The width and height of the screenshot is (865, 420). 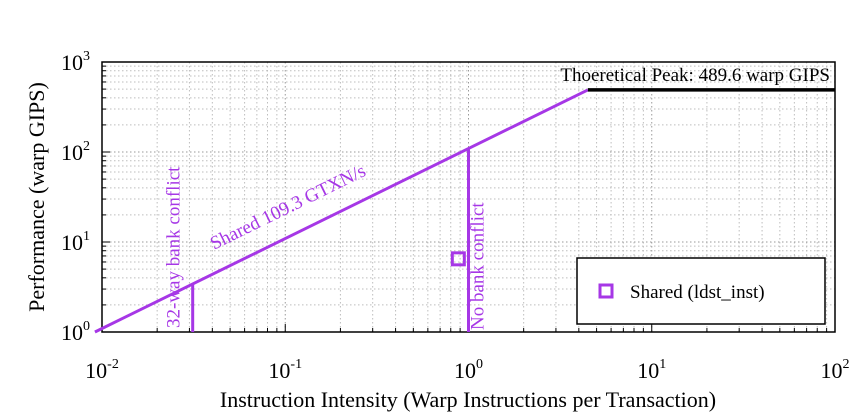 What do you see at coordinates (458, 259) in the screenshot?
I see `data-point-shared` at bounding box center [458, 259].